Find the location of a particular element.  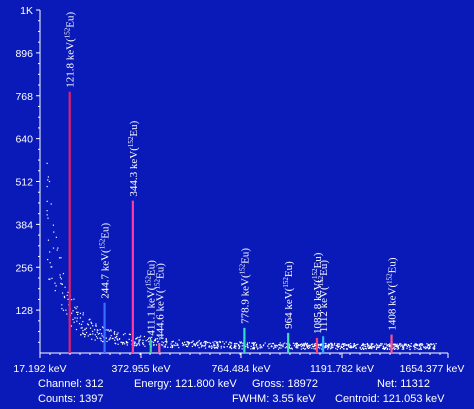

y-tick-label: 384 is located at coordinates (24, 225).